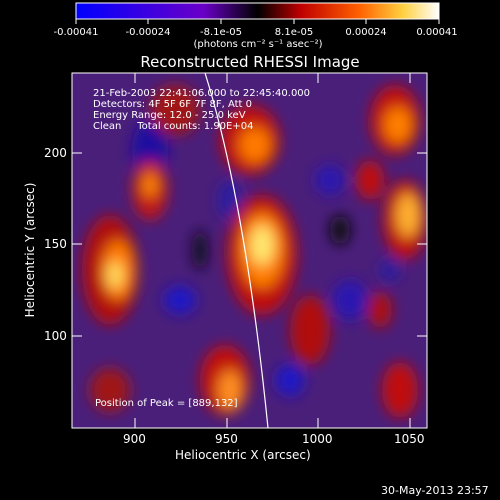 The image size is (500, 500). I want to click on colorbar-tick-label: -8.1e-05, so click(221, 32).